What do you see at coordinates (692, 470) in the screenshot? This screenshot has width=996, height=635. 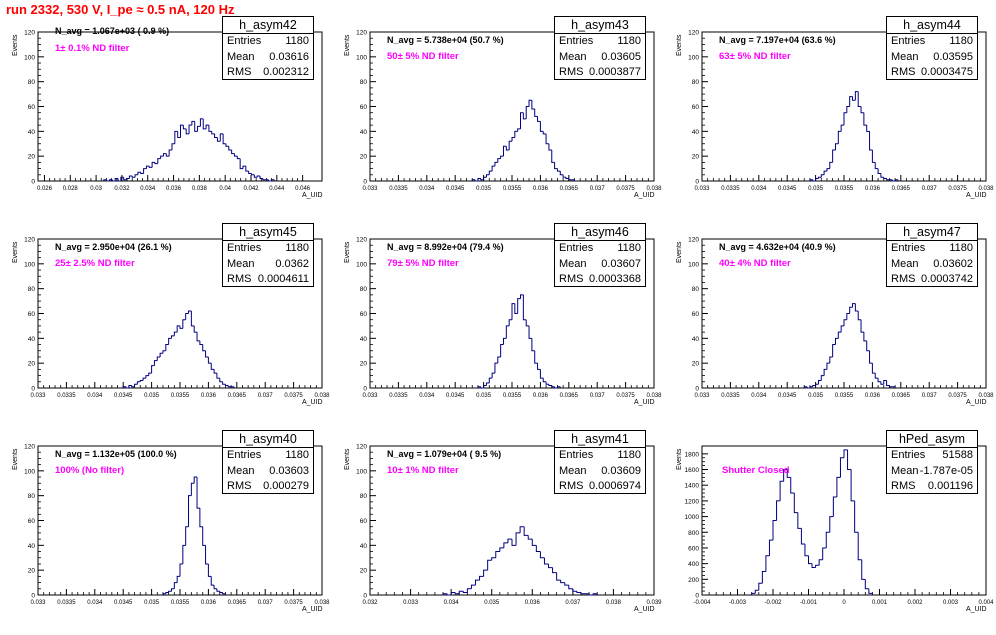 I see `y-tick-label: 1600` at bounding box center [692, 470].